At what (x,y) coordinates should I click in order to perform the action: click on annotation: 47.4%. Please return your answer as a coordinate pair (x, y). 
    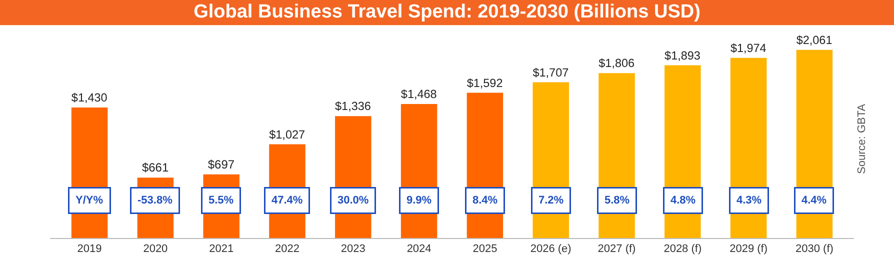
    Looking at the image, I should click on (287, 200).